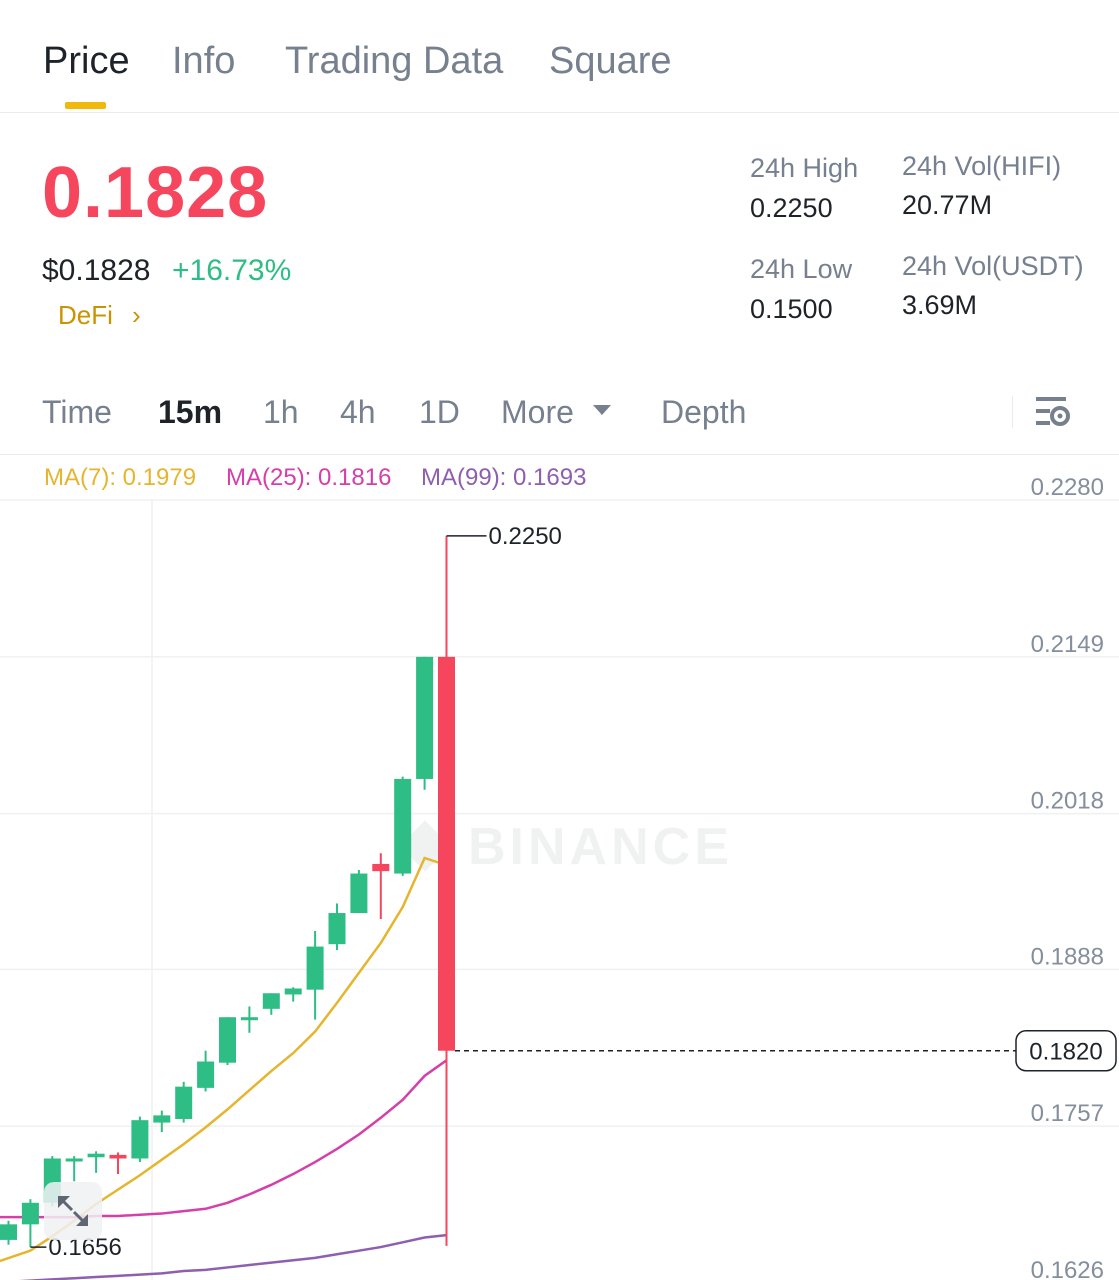  I want to click on active-tab-indicator, so click(85, 105).